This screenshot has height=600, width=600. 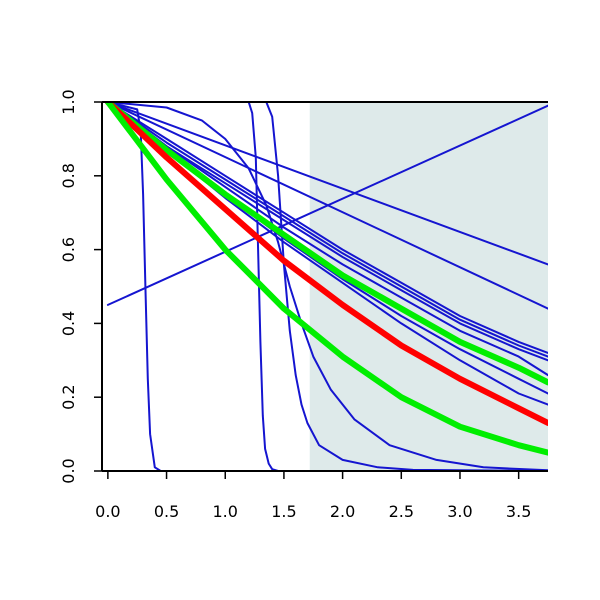 What do you see at coordinates (68, 396) in the screenshot?
I see `y-tick-label: 0.2` at bounding box center [68, 396].